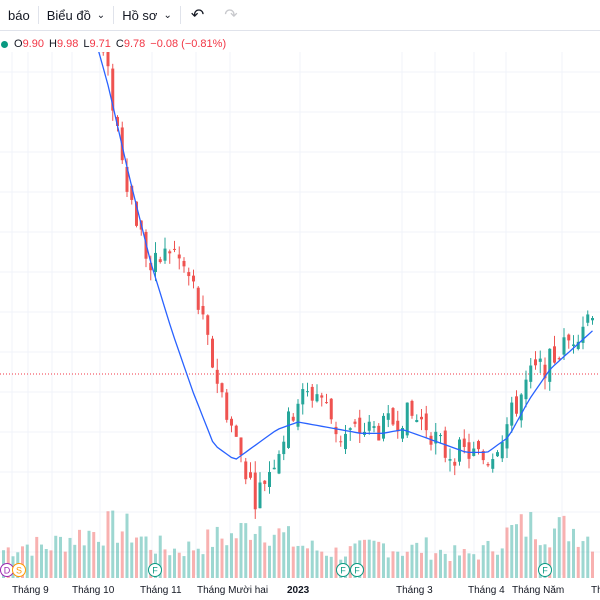  What do you see at coordinates (76, 15) in the screenshot?
I see `chart-menu-button: Biểu đồ ⌄` at bounding box center [76, 15].